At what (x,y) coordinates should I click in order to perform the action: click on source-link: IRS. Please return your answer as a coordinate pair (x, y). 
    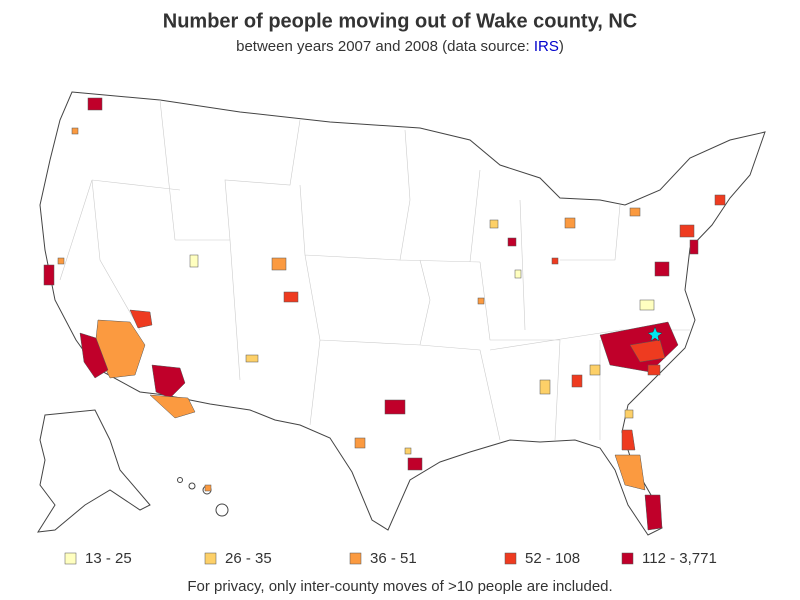
    Looking at the image, I should click on (546, 46).